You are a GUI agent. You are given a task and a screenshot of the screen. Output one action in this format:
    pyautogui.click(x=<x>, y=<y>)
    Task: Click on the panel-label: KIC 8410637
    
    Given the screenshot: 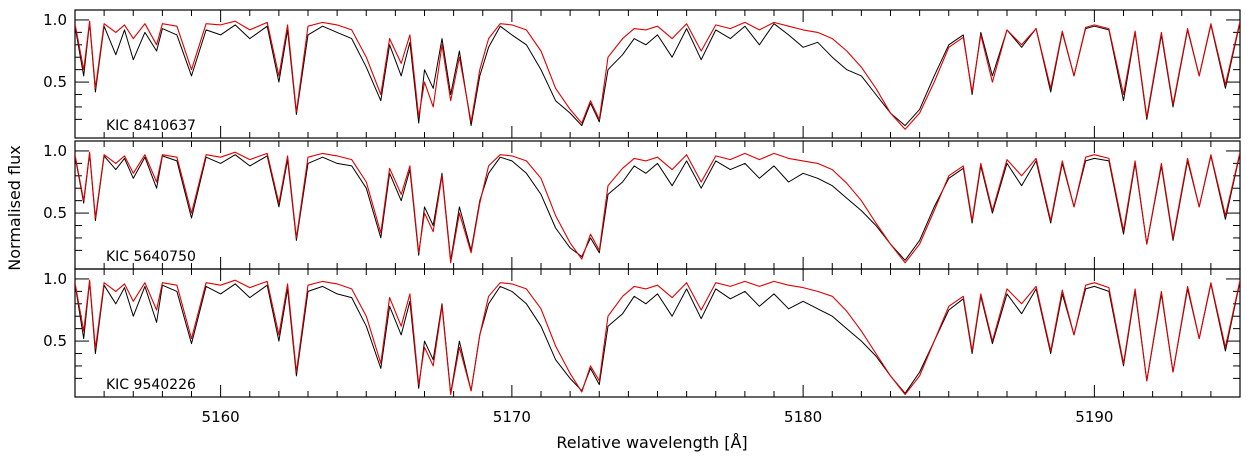 What is the action you would take?
    pyautogui.click(x=151, y=126)
    